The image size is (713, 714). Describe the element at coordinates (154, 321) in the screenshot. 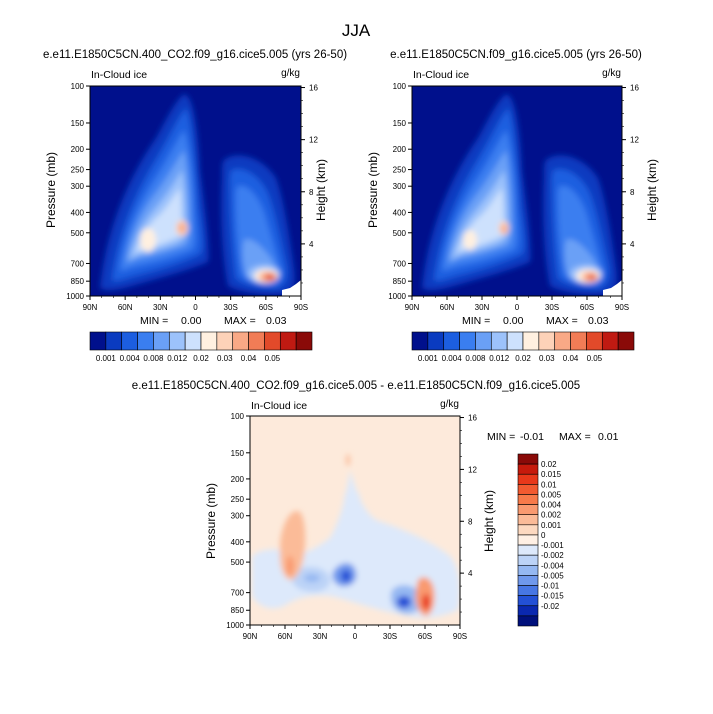

I see `panel-left-stats-min-label: MIN =` at that location.